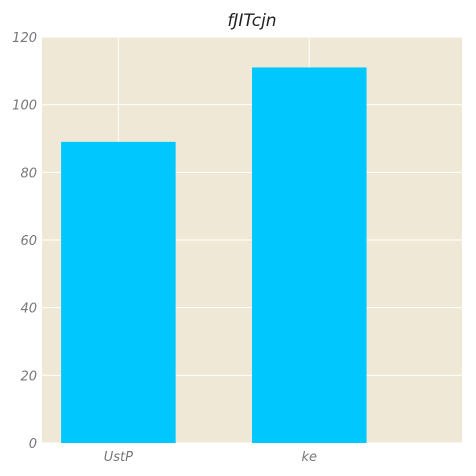 The image size is (476, 476). I want to click on y-axis-ticks: 0 20 40 60 80 100 120, so click(24, 241).